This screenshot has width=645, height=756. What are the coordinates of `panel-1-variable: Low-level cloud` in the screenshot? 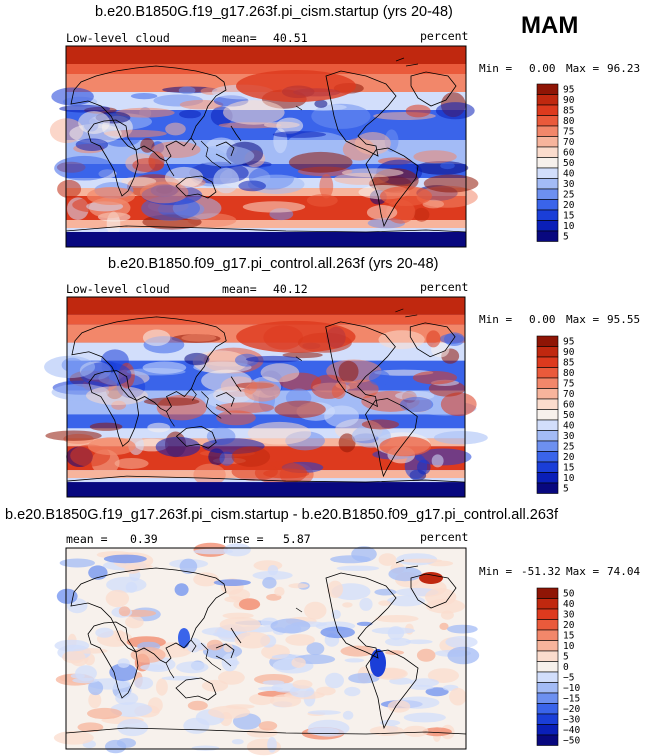 It's located at (118, 38).